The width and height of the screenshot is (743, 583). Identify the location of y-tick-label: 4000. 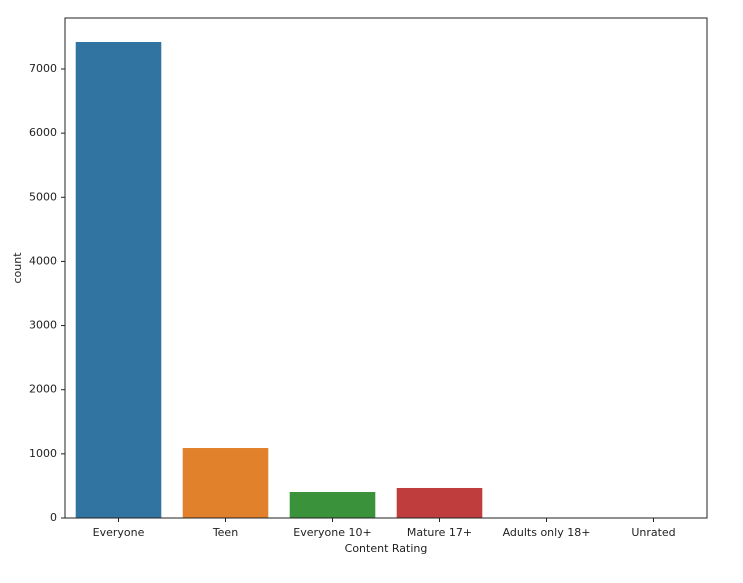
(43, 260).